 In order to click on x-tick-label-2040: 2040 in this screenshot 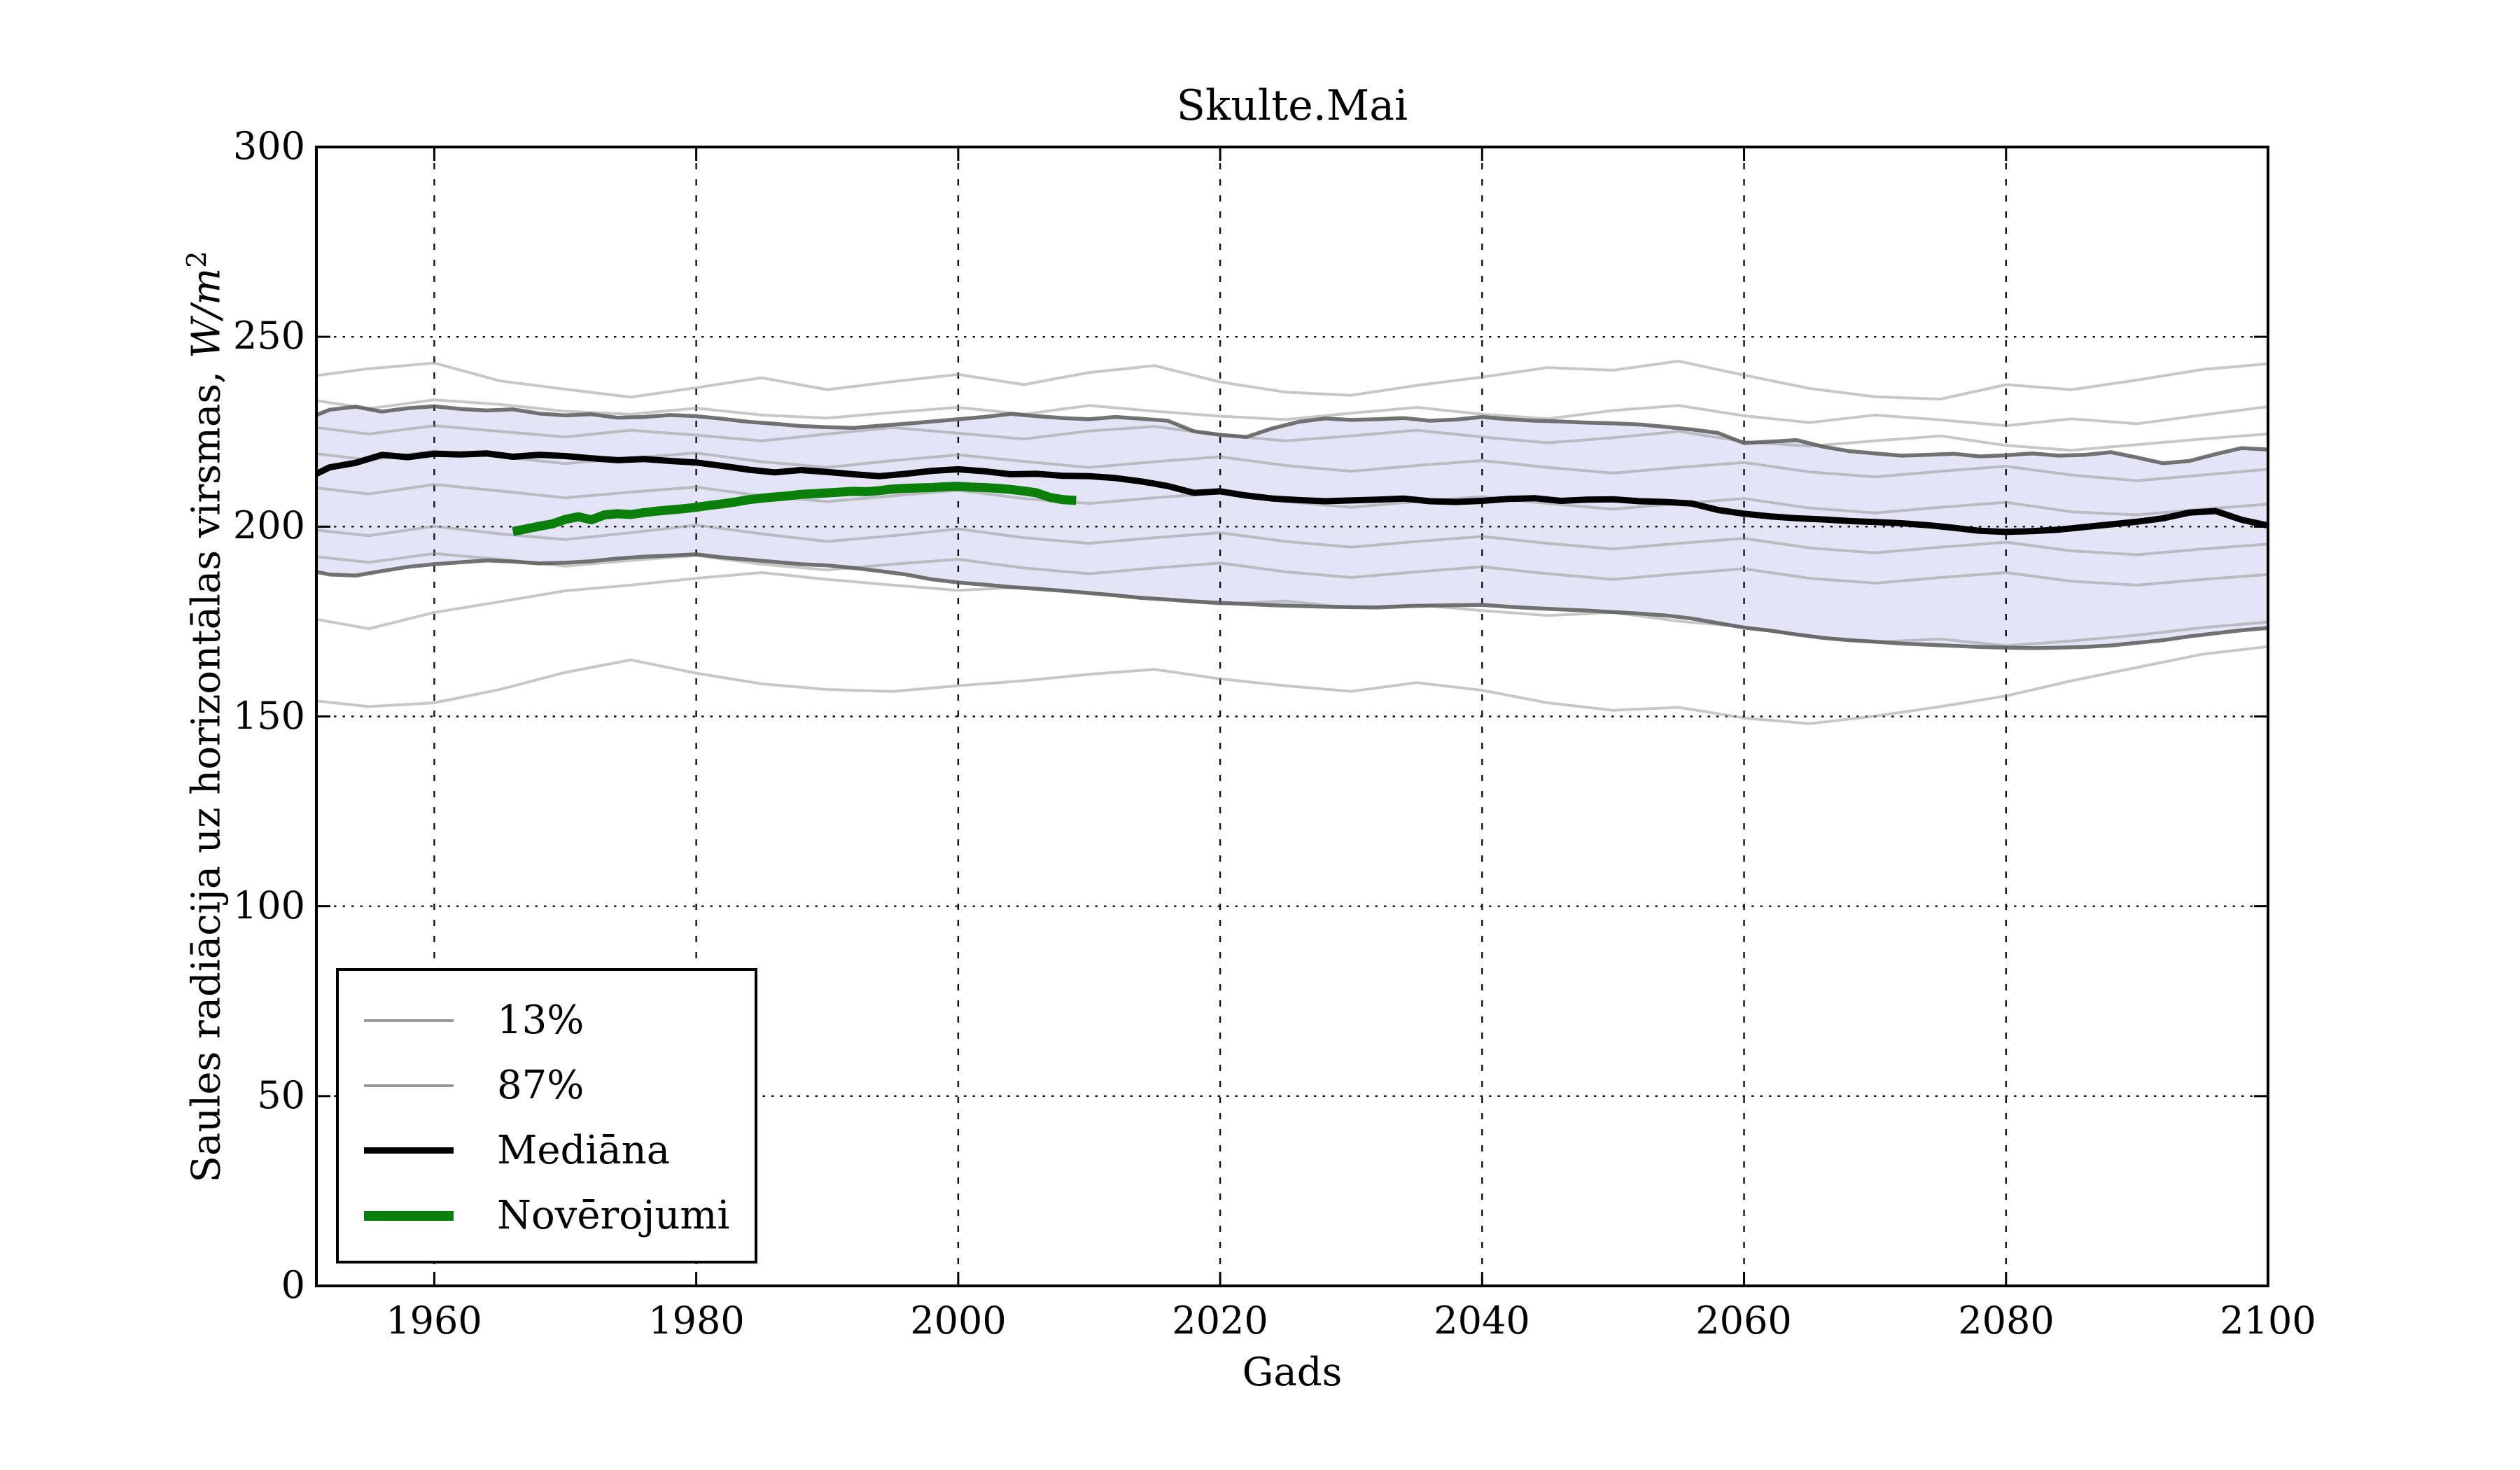, I will do `click(1482, 1320)`.